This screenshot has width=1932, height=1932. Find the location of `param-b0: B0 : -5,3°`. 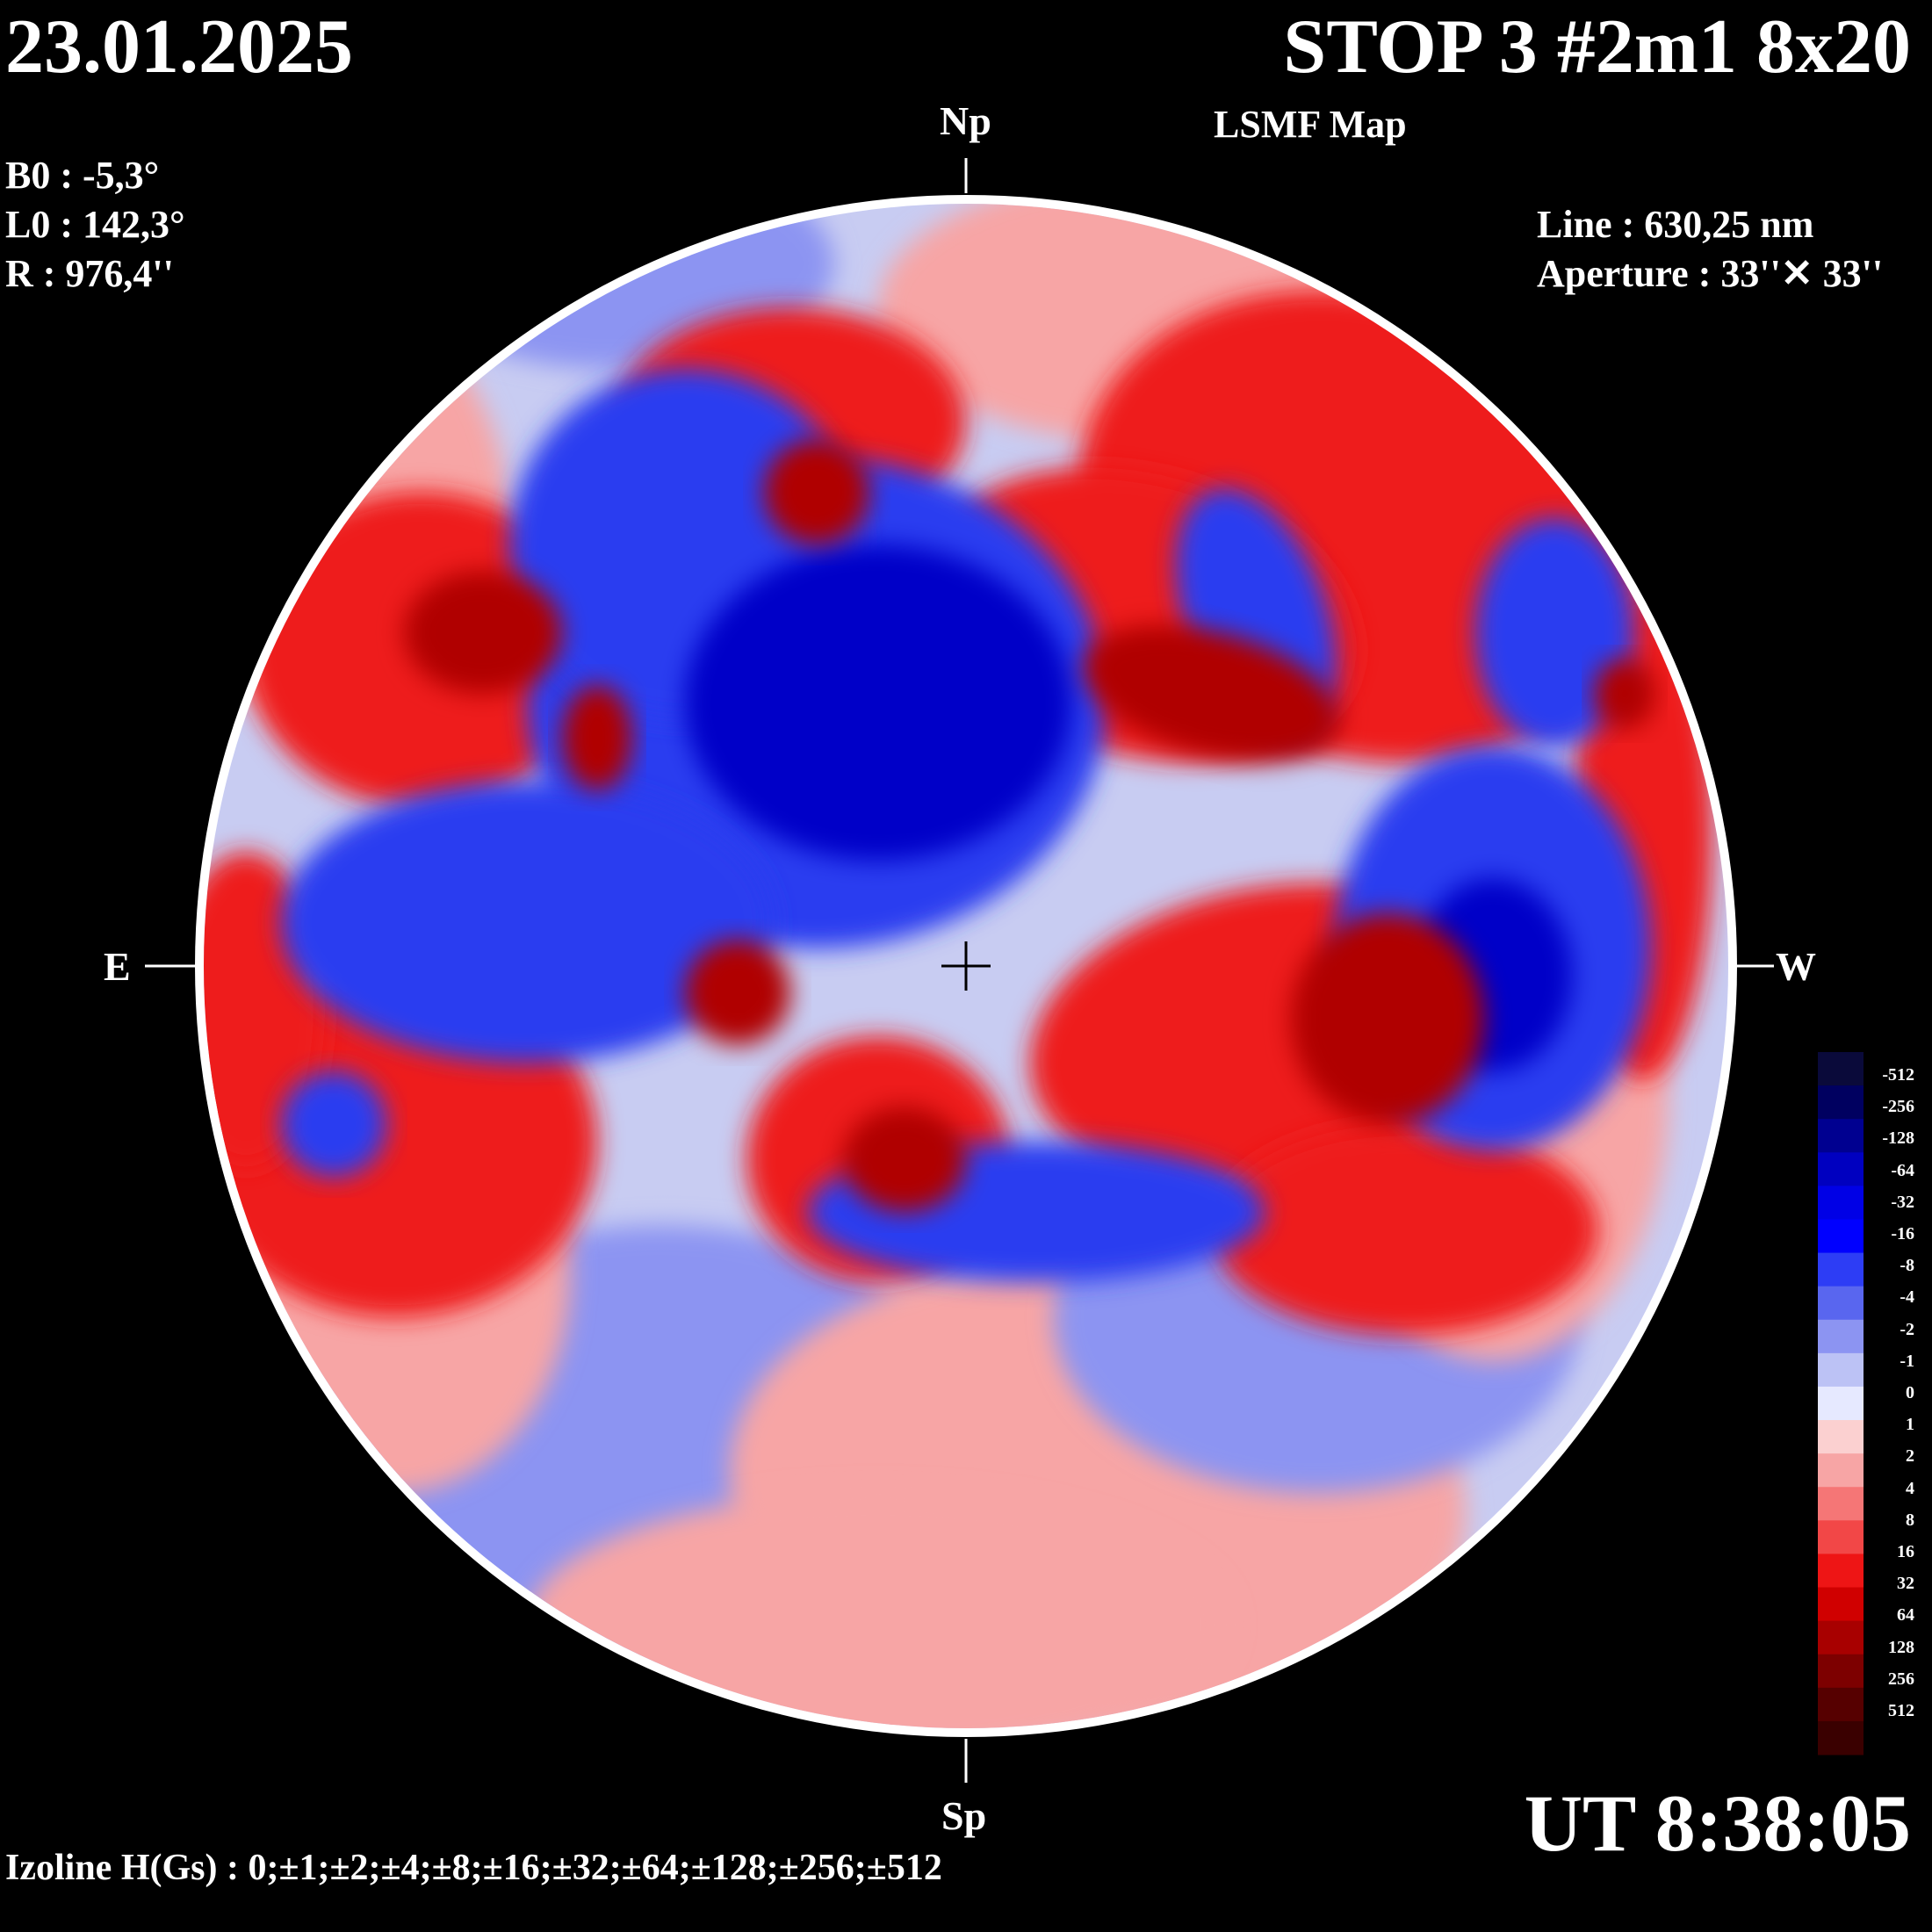

param-b0: B0 : -5,3° is located at coordinates (83, 175).